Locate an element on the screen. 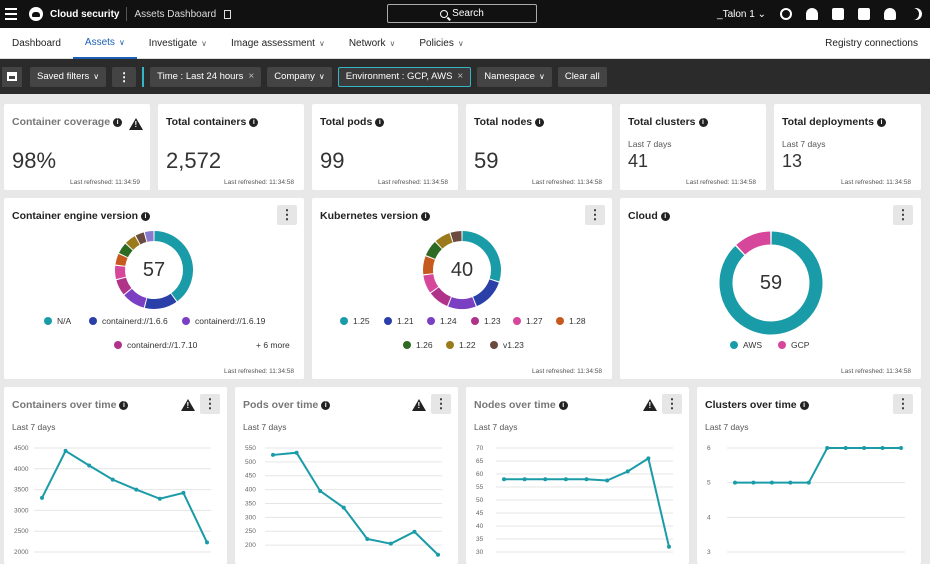 The height and width of the screenshot is (564, 930). legend-item: 1.23 is located at coordinates (486, 321).